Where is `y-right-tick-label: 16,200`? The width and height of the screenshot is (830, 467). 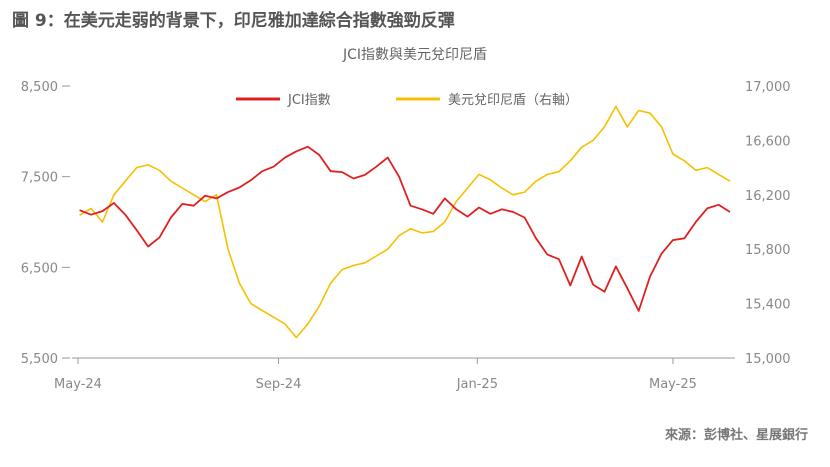
y-right-tick-label: 16,200 is located at coordinates (768, 196).